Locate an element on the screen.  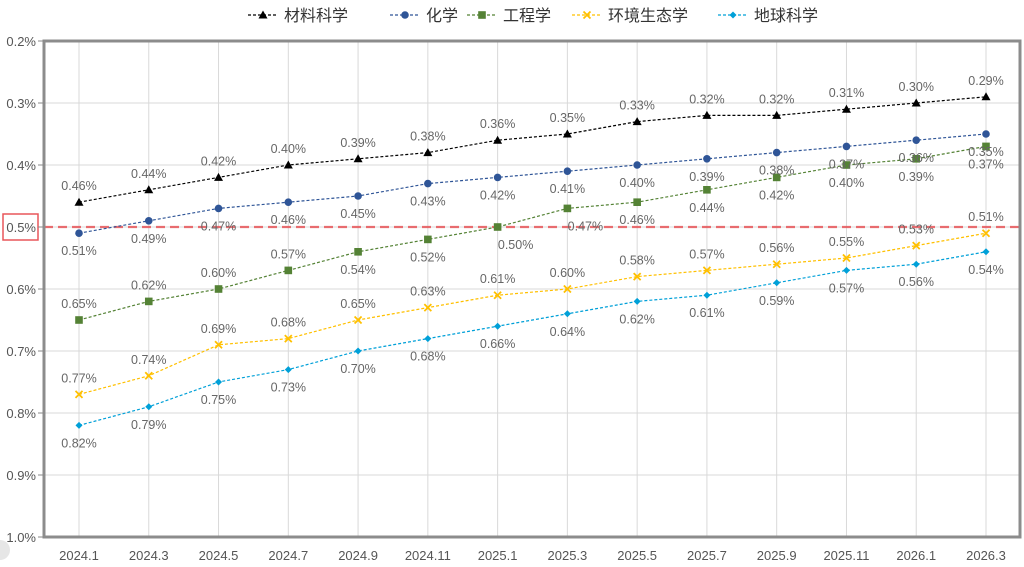
legend-label: 化学 is located at coordinates (442, 15).